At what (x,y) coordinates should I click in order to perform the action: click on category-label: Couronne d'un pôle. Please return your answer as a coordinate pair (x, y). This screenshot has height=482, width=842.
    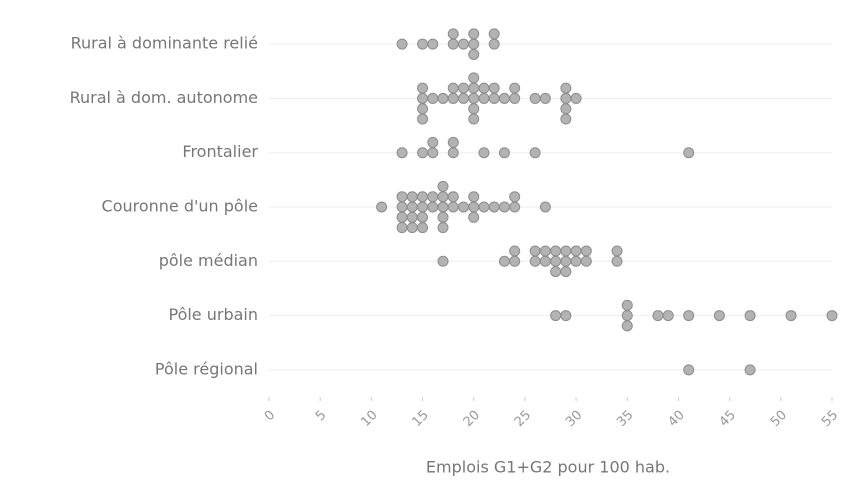
    Looking at the image, I should click on (180, 206).